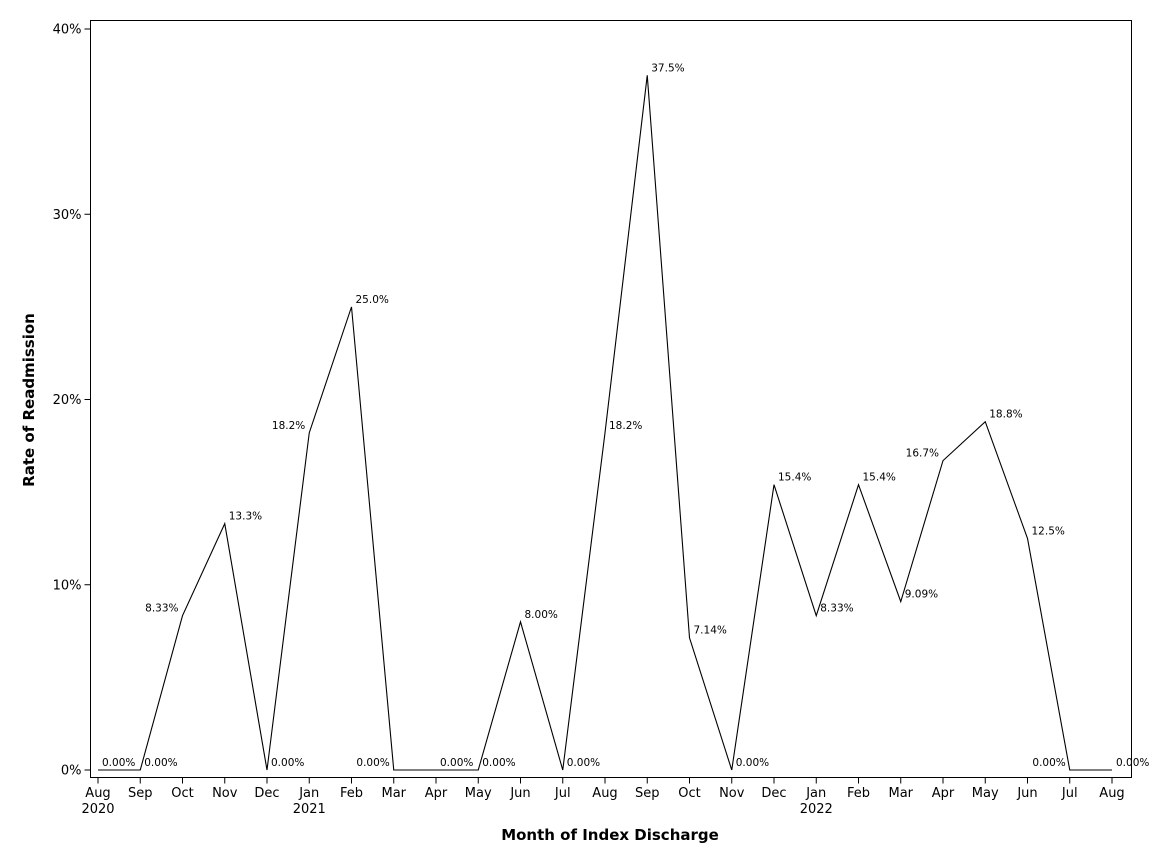  I want to click on data-label-14: 7.14%, so click(710, 631).